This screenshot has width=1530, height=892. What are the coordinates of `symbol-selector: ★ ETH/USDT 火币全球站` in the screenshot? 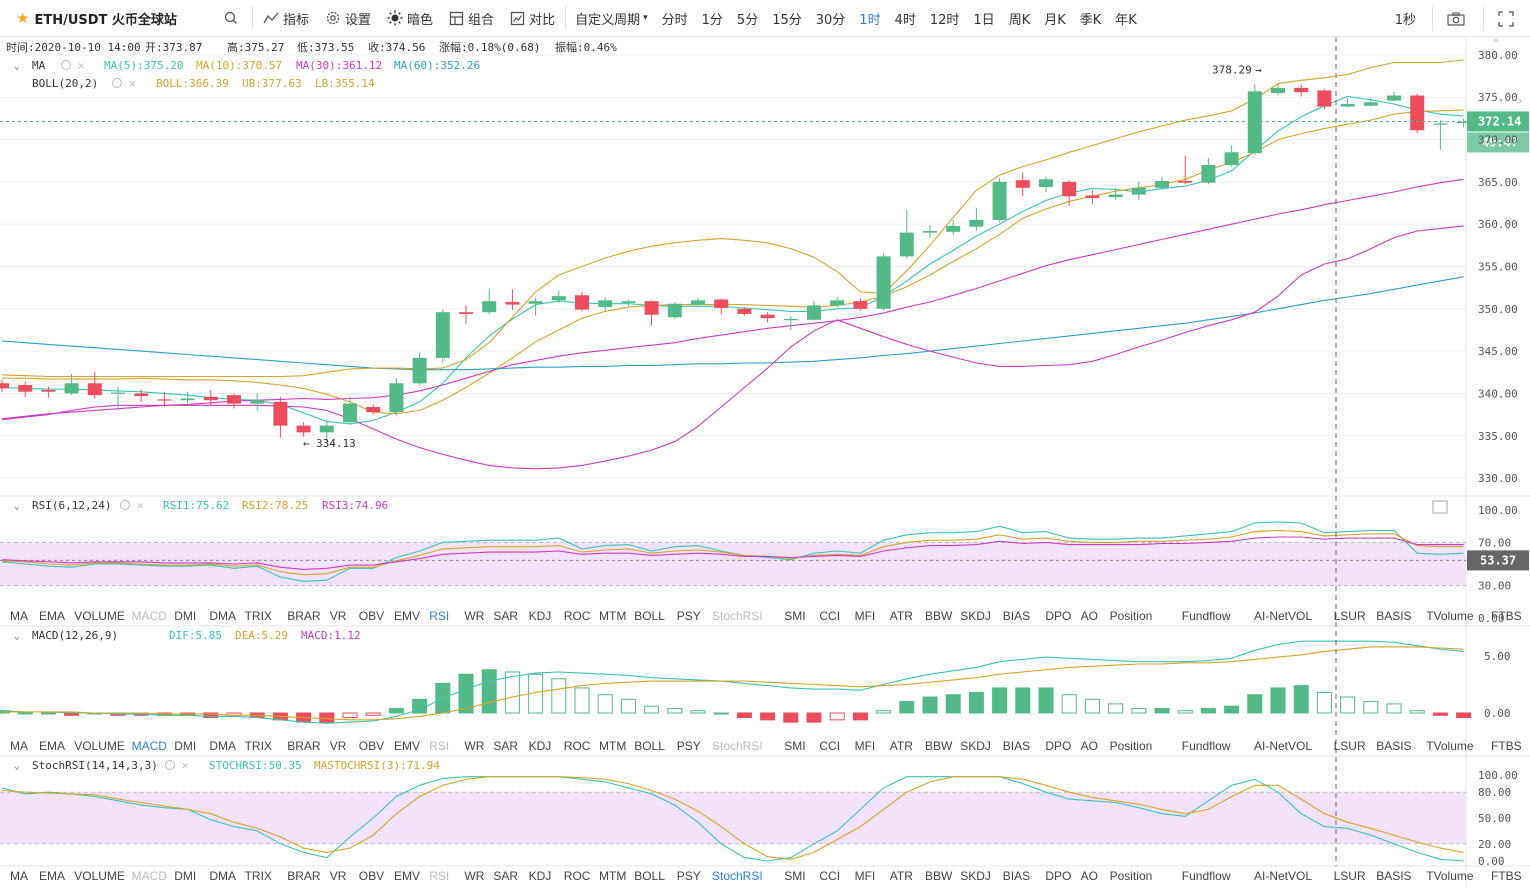 It's located at (108, 18).